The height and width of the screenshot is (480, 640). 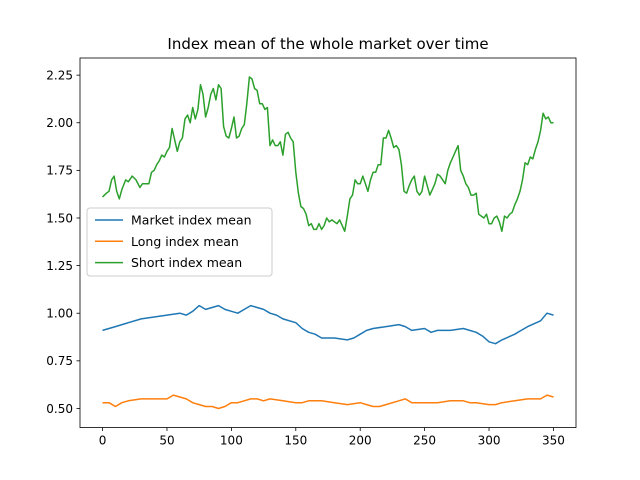 I want to click on legend-label-2: Long index mean, so click(x=185, y=241).